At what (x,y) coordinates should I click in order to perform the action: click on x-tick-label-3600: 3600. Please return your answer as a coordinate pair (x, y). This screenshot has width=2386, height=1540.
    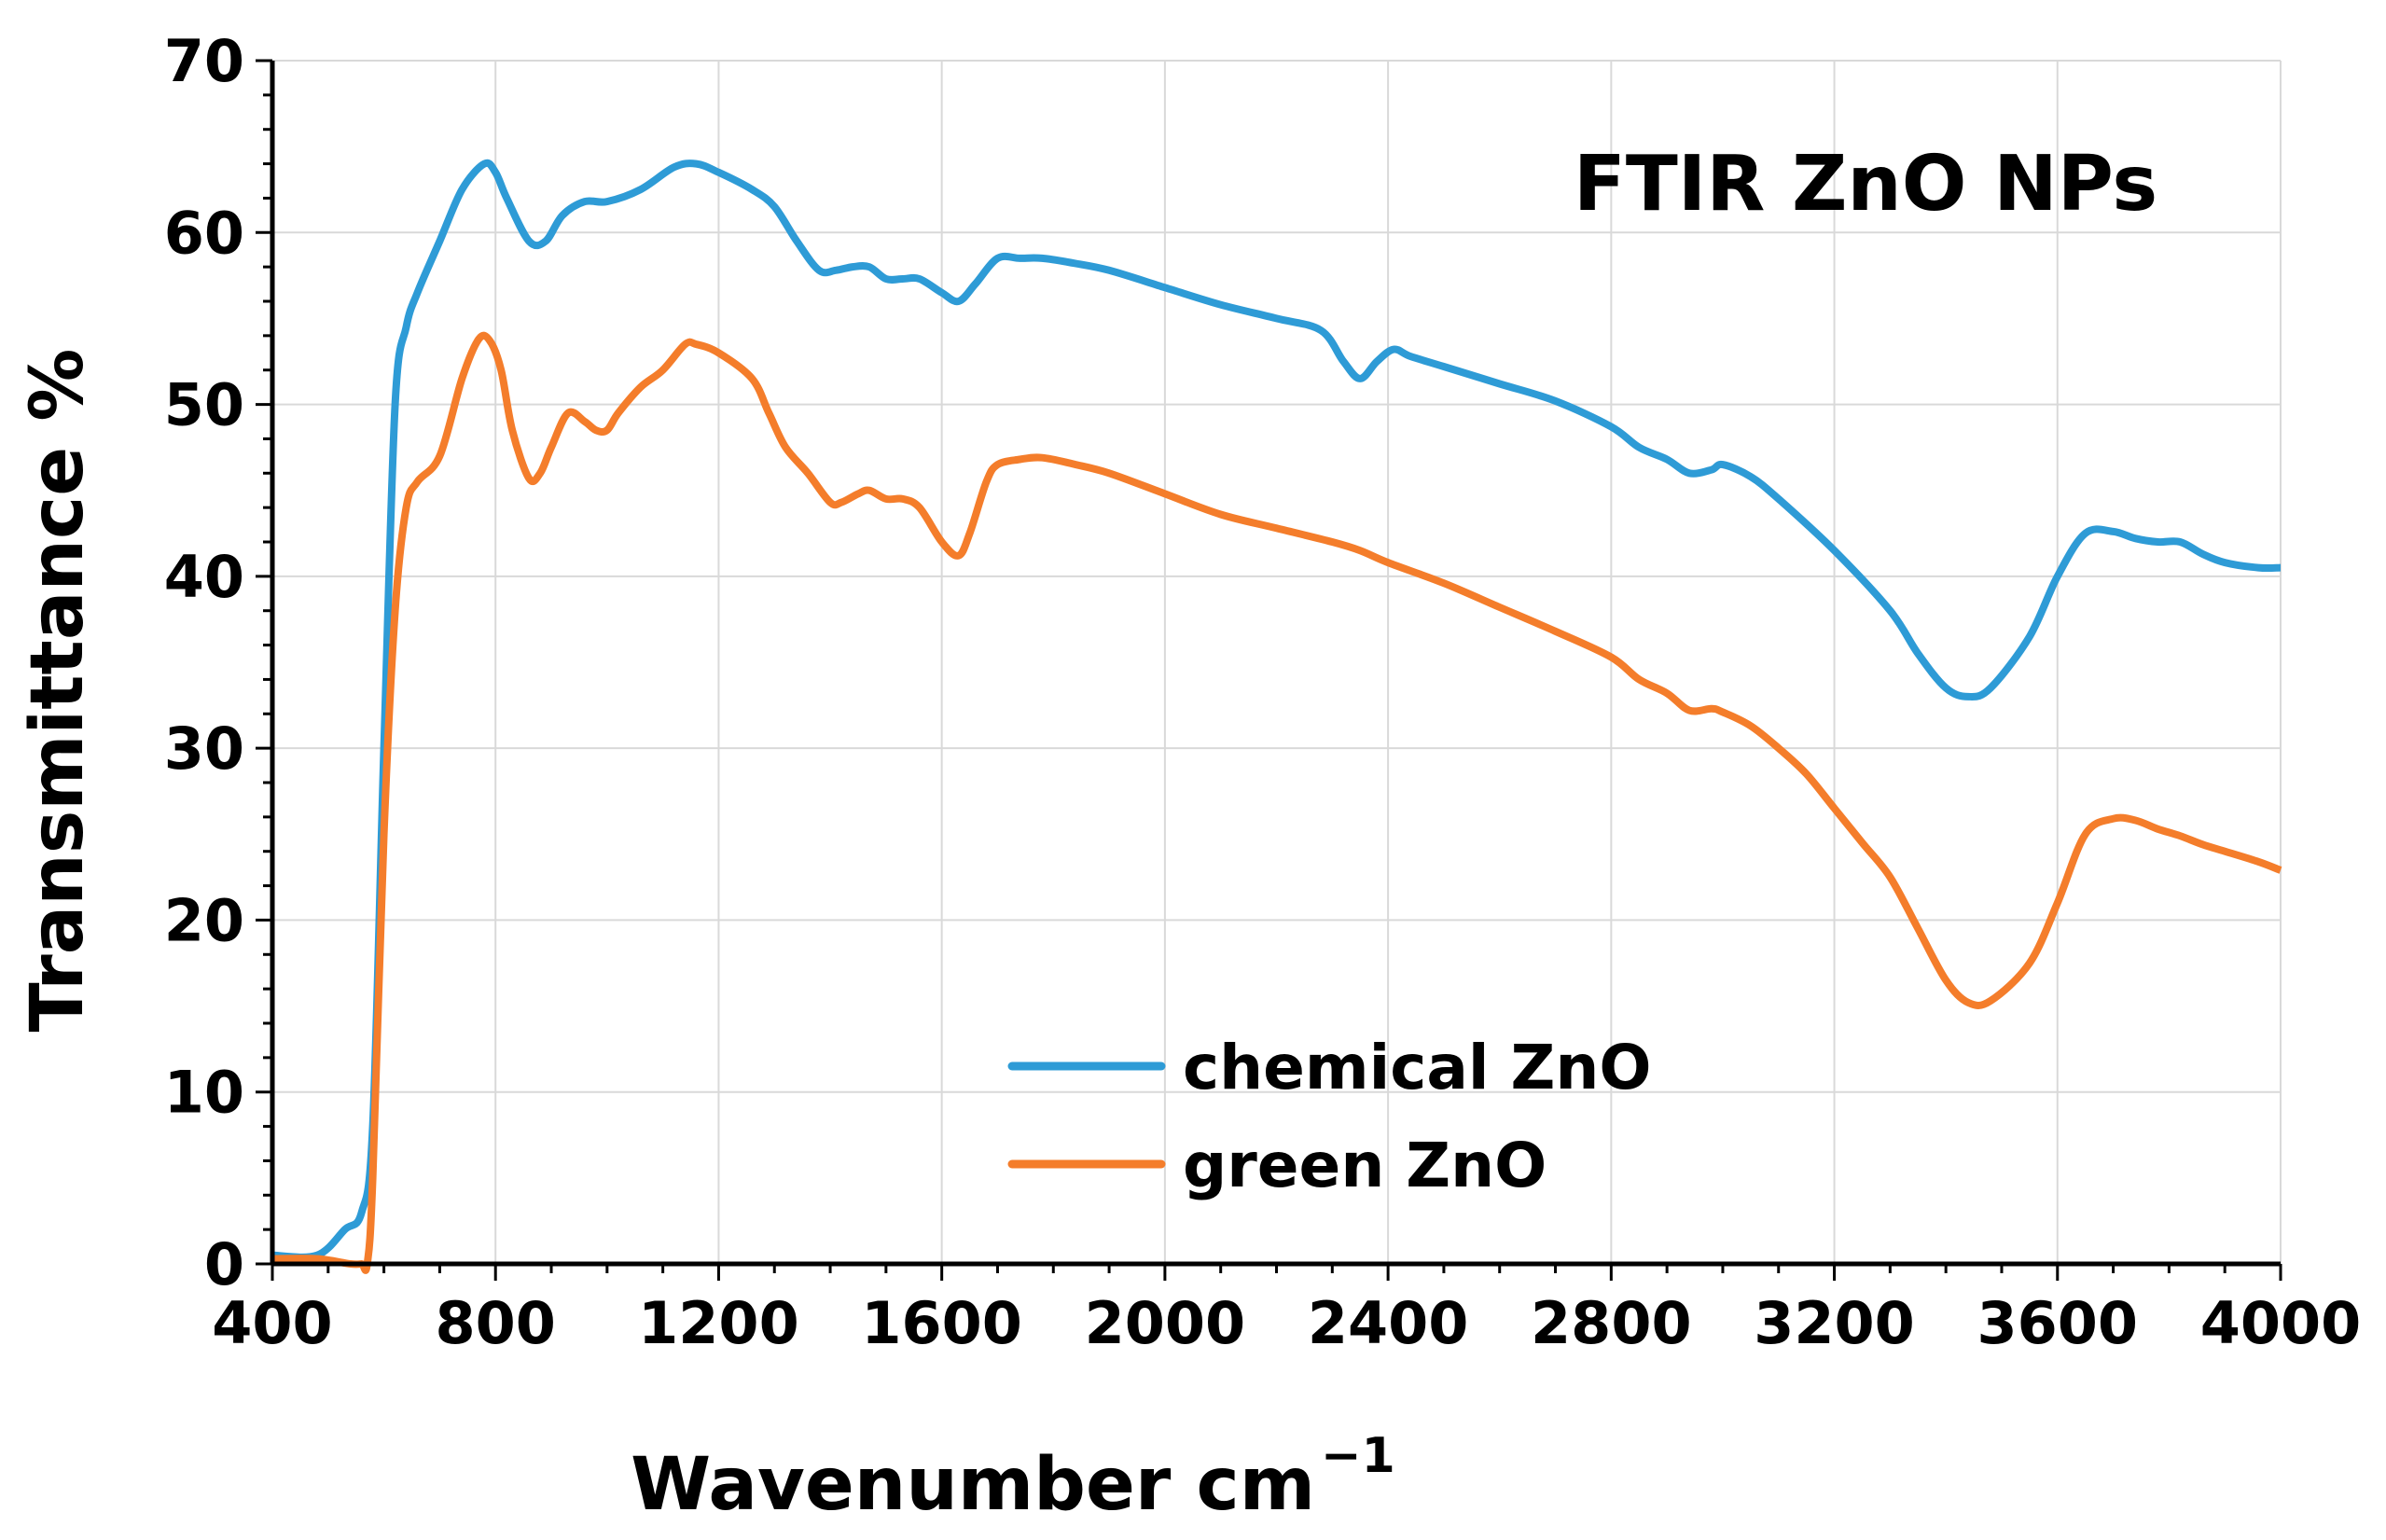
    Looking at the image, I should click on (2057, 1323).